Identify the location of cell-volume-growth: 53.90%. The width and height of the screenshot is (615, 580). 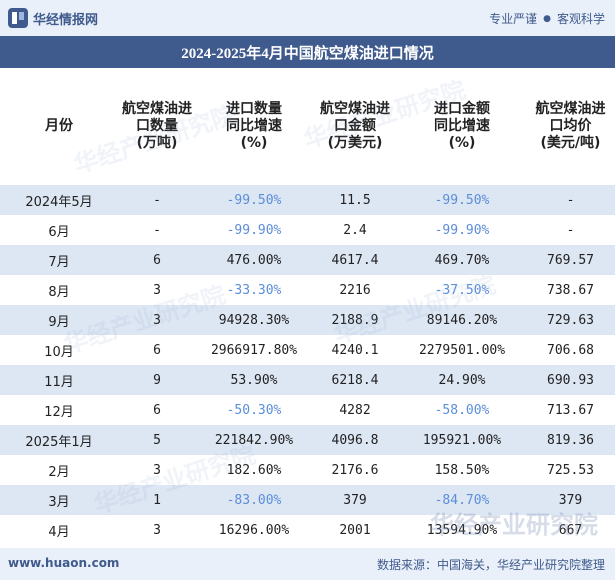
(254, 380).